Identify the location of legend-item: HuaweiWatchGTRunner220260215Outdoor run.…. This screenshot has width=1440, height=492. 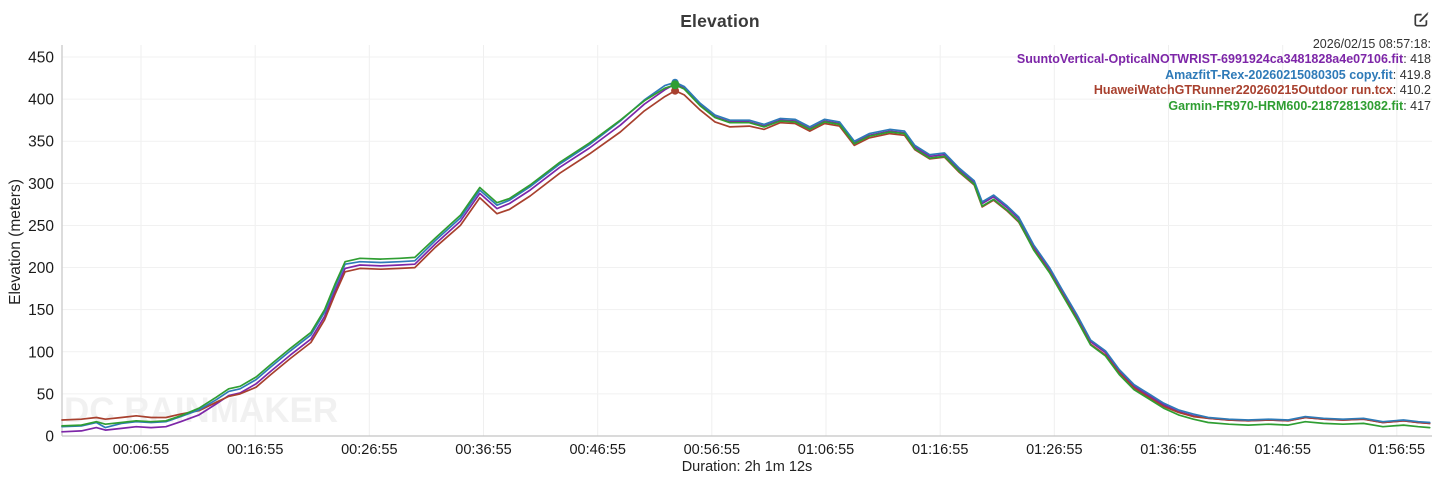
(1224, 90).